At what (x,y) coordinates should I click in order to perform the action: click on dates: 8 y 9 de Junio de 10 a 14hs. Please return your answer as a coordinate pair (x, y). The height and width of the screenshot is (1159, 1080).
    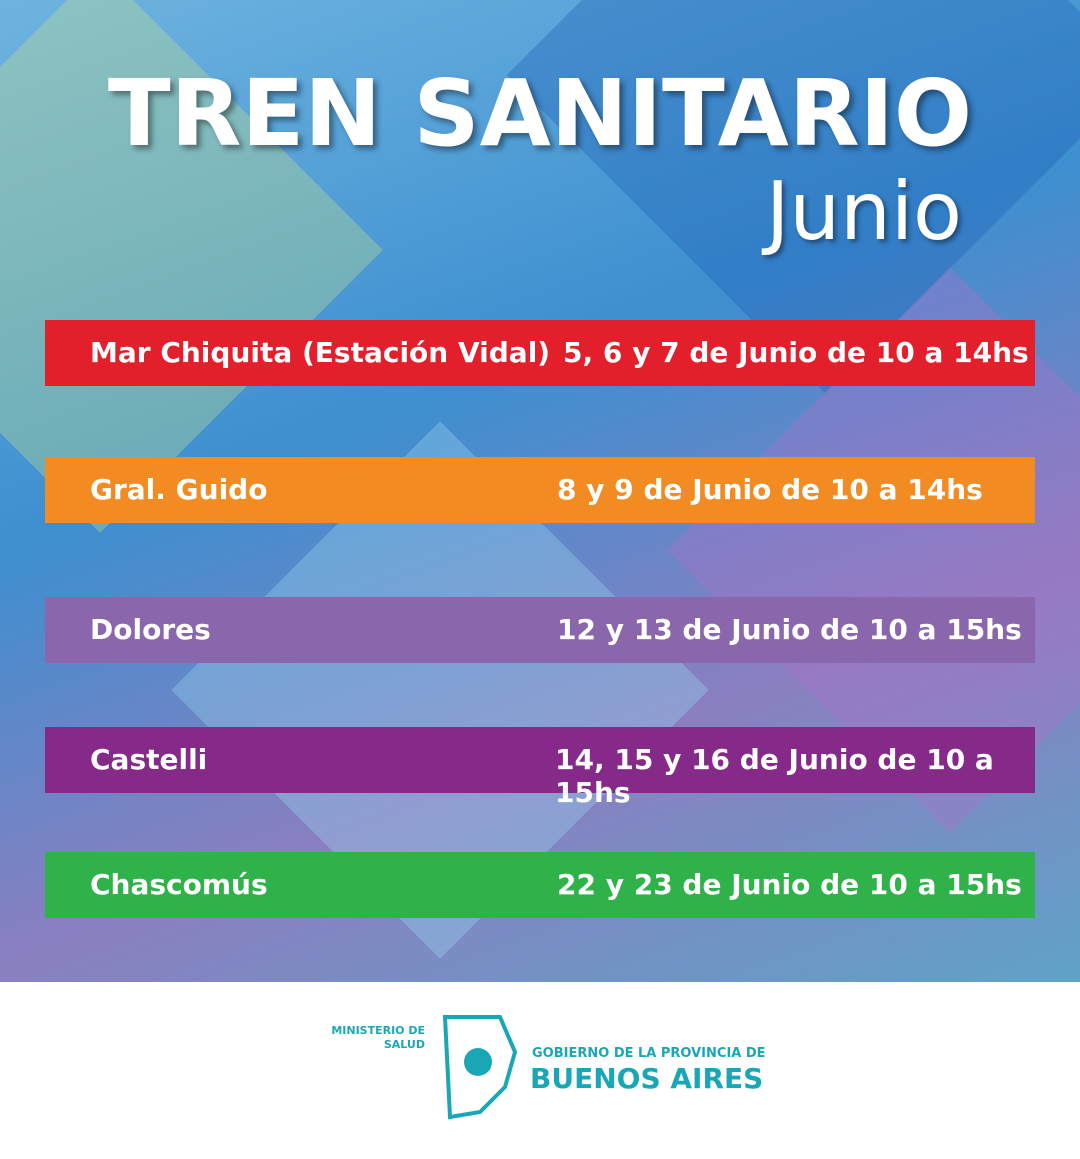
    Looking at the image, I should click on (770, 489).